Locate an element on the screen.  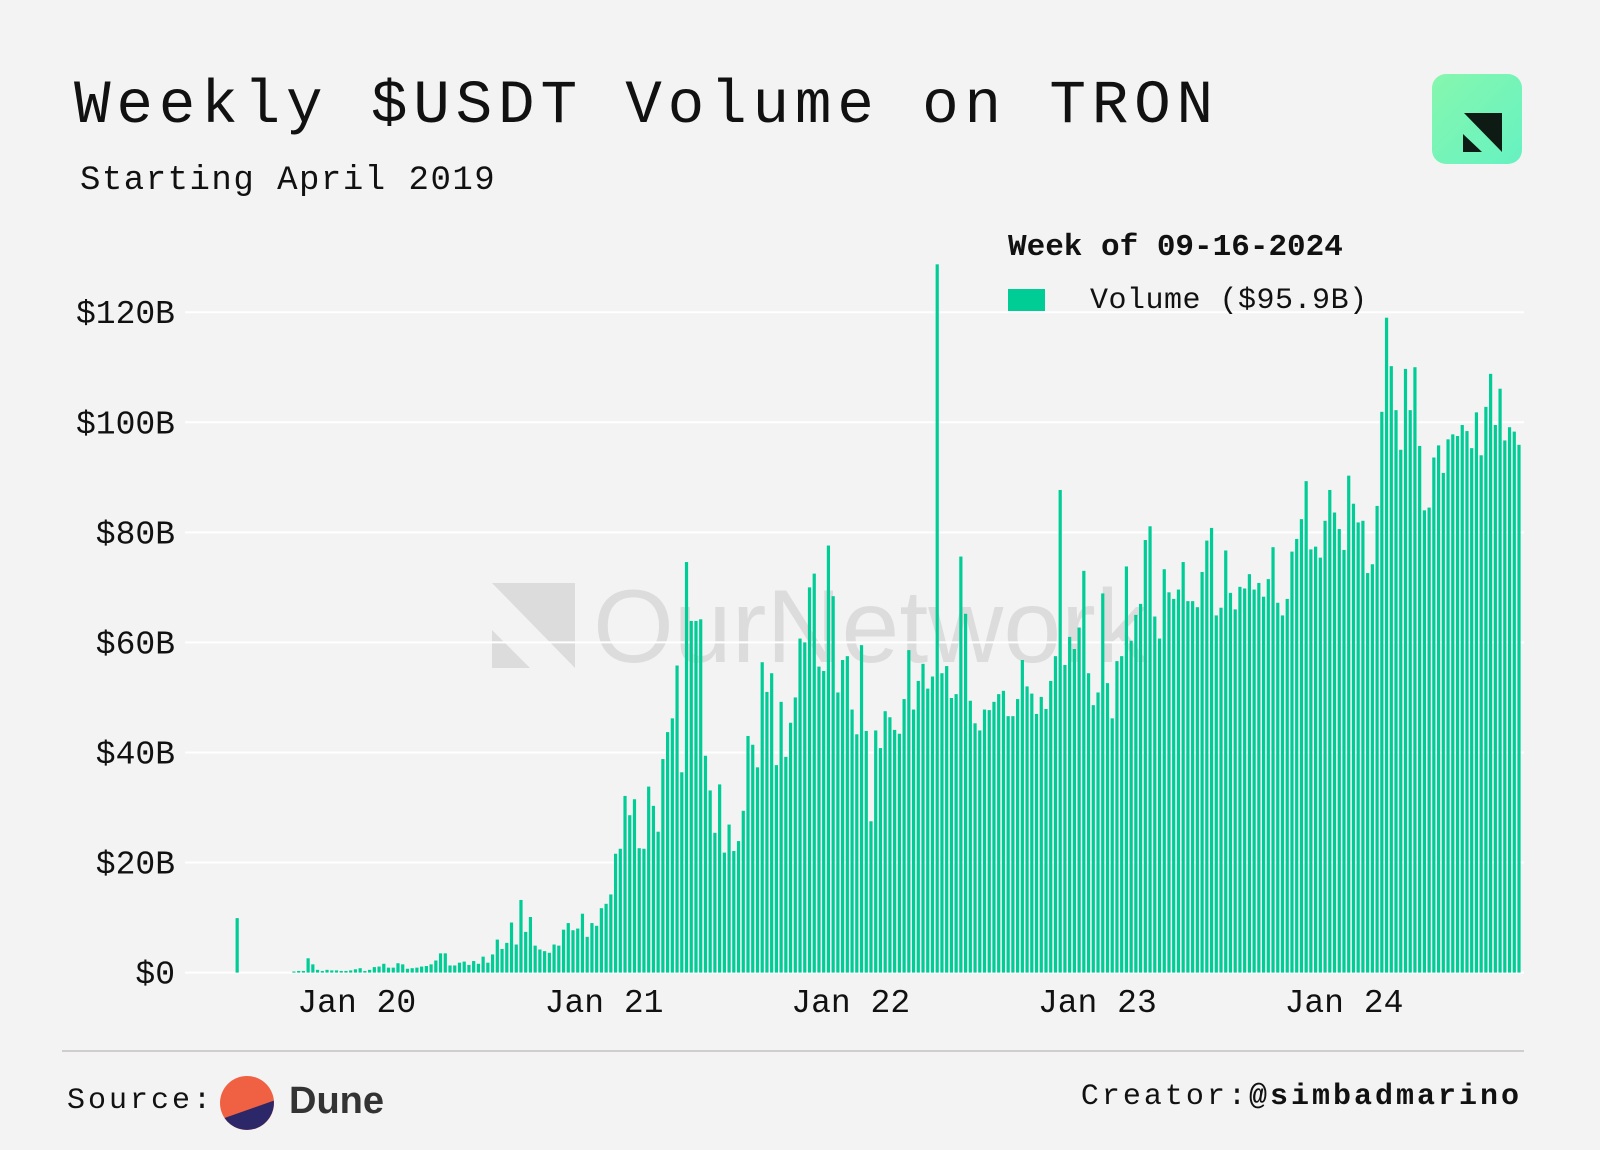
legend-title: Week of 09-16-2024 is located at coordinates (1175, 247).